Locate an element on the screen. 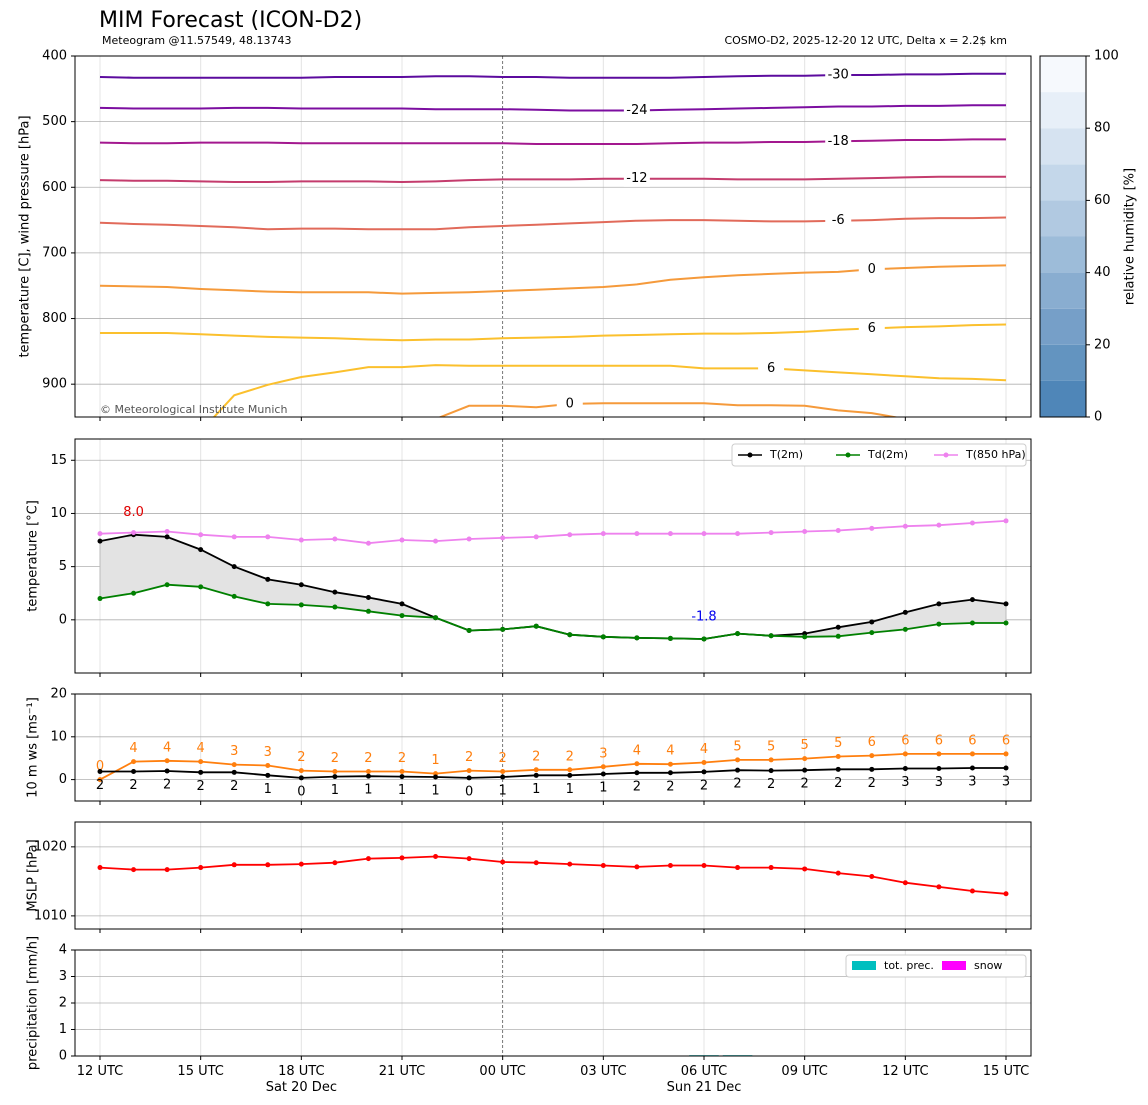 This screenshot has height=1105, width=1148. value-label: 6 is located at coordinates (905, 740).